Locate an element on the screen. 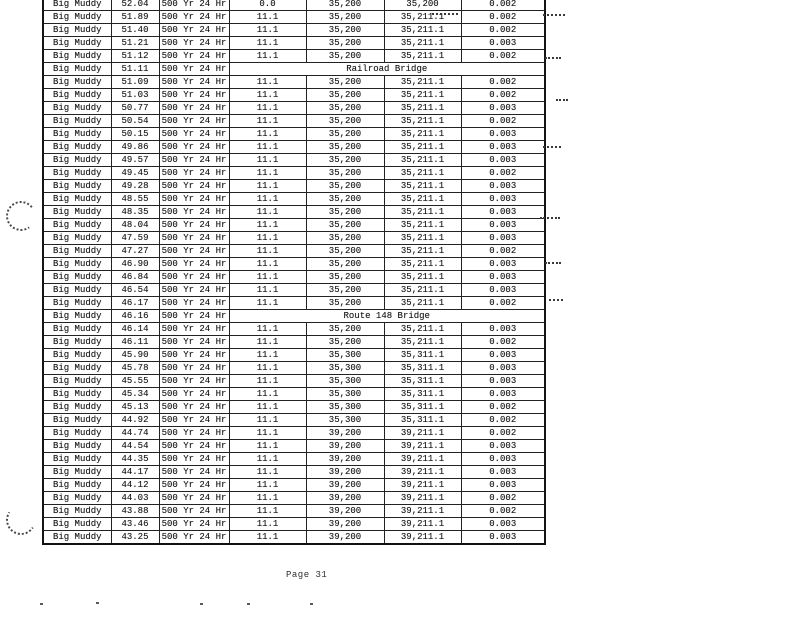 The height and width of the screenshot is (618, 800). station-cell: 51.21 is located at coordinates (135, 43).